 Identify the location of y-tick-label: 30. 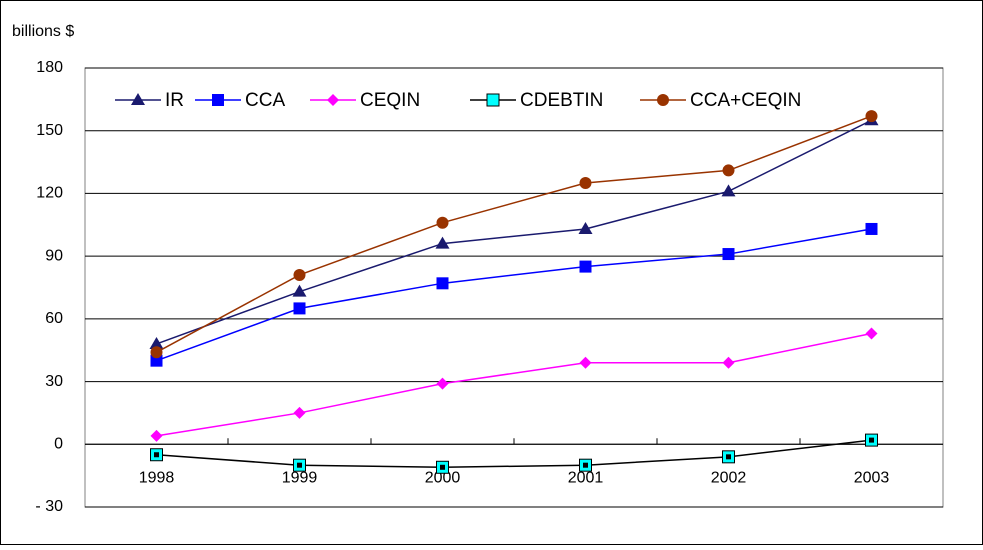
(54, 381).